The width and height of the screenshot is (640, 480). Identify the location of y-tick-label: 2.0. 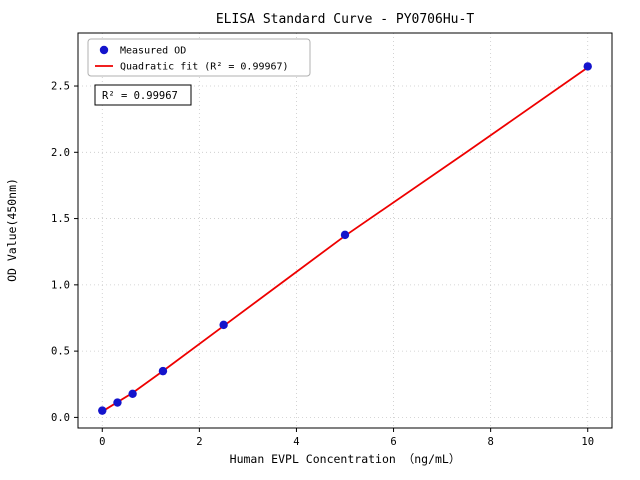
(60, 153).